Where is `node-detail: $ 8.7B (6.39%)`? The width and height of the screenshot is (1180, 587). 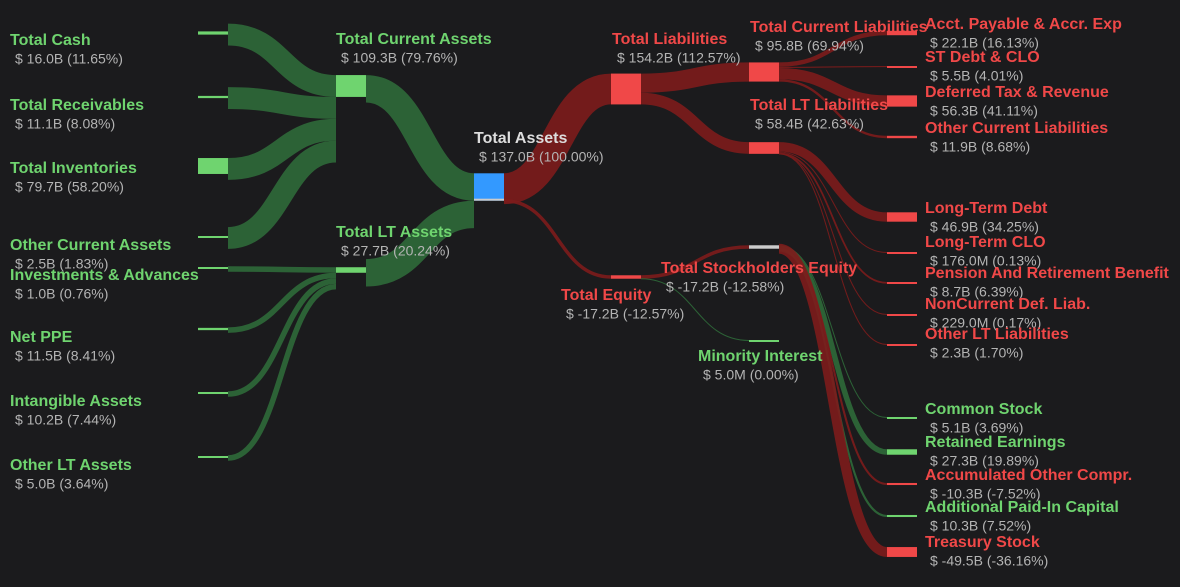 node-detail: $ 8.7B (6.39%) is located at coordinates (976, 292).